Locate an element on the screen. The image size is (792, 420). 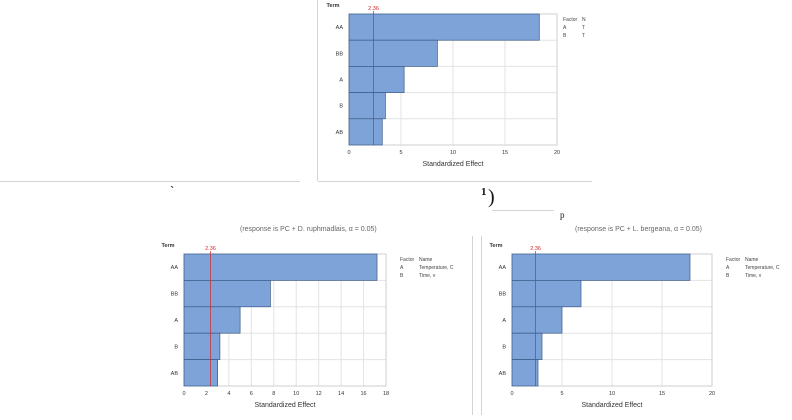
legend-name-a: T is located at coordinates (583, 28).